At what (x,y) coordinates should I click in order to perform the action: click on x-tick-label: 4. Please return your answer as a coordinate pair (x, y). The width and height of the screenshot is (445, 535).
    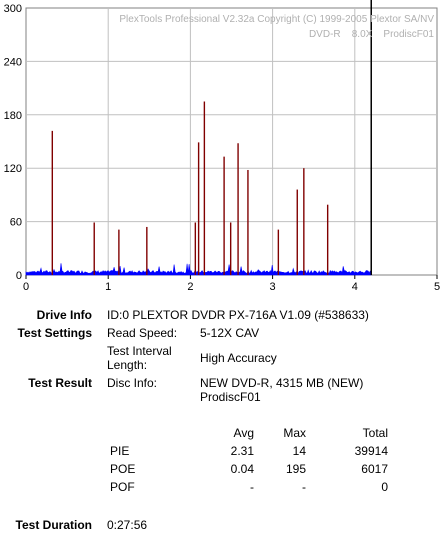
    Looking at the image, I should click on (355, 287).